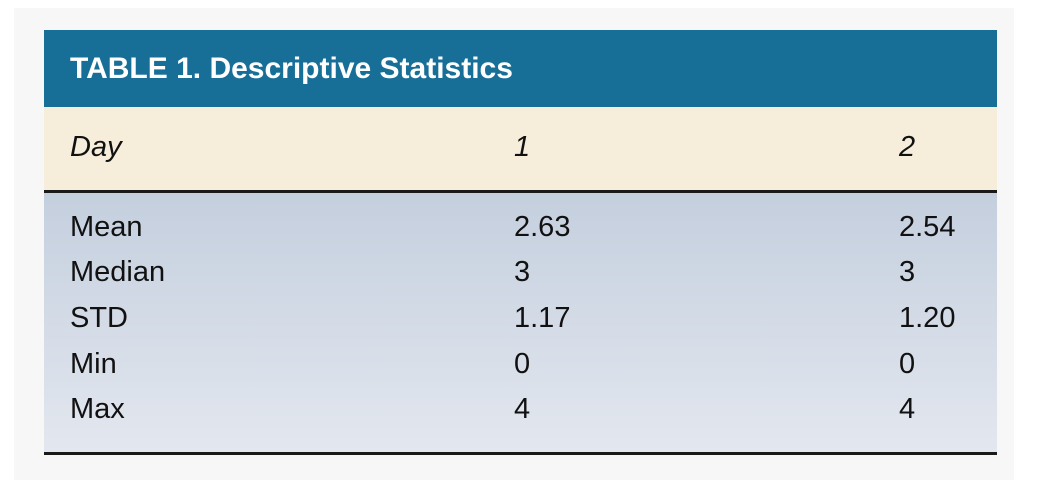  Describe the element at coordinates (99, 318) in the screenshot. I see `row-label: STD` at that location.